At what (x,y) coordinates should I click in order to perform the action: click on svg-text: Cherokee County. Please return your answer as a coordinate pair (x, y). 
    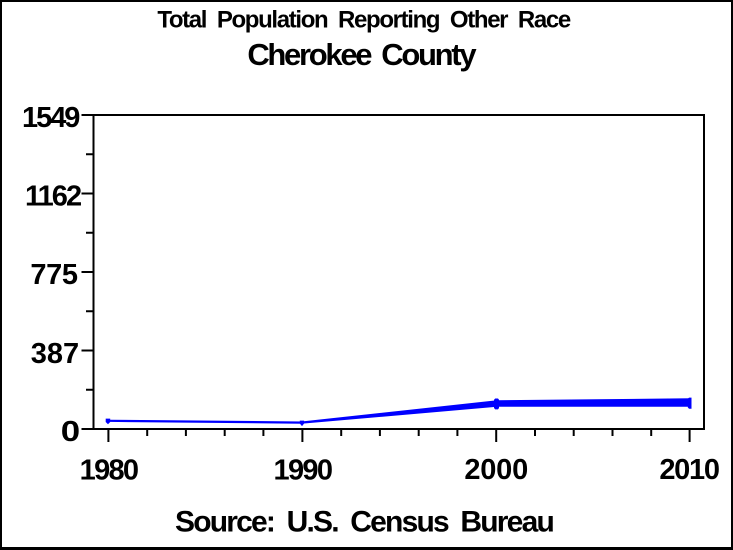
    Looking at the image, I should click on (362, 54).